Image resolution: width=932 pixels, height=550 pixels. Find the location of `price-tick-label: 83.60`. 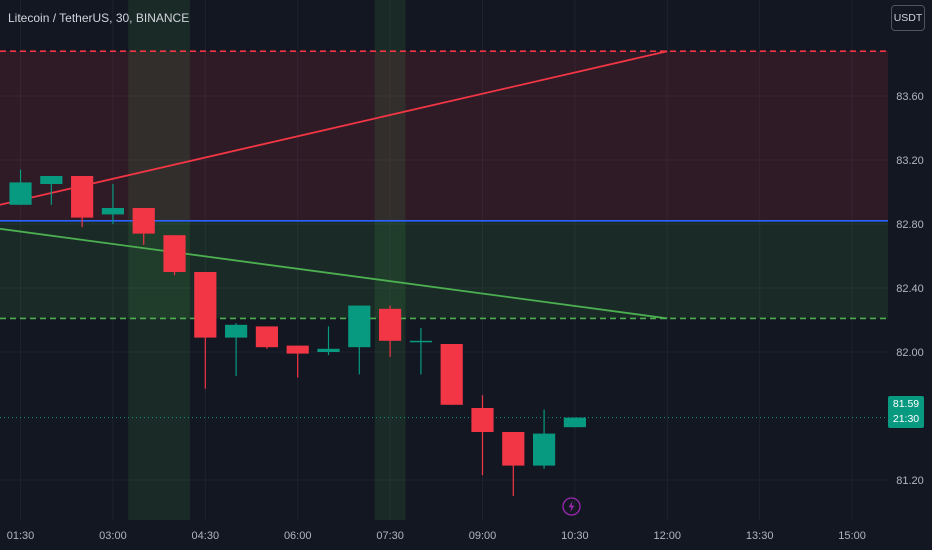

price-tick-label: 83.60 is located at coordinates (910, 97).